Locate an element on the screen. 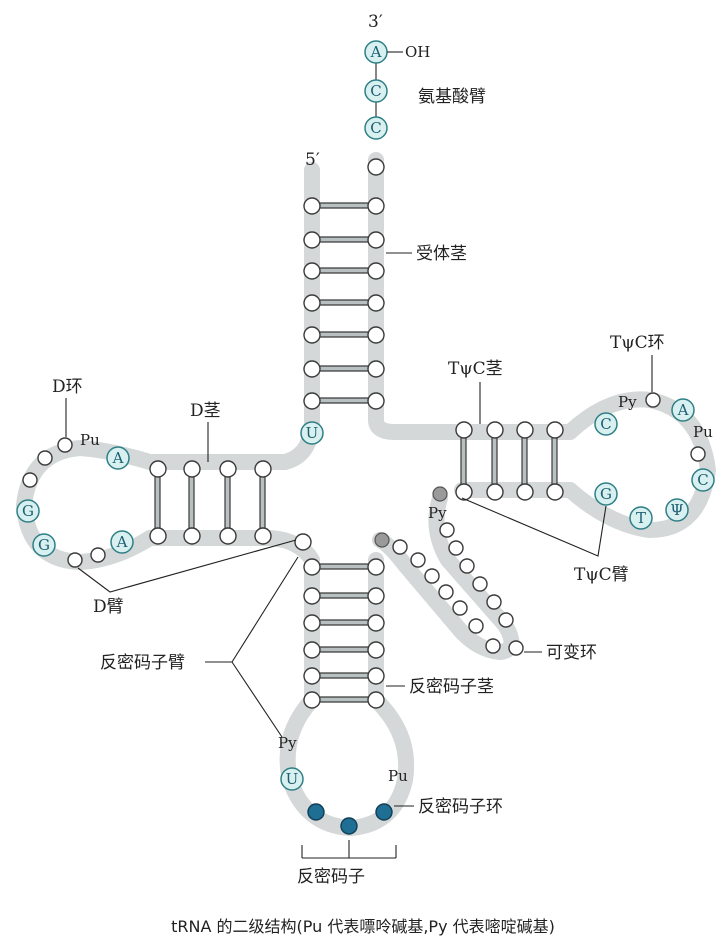 The image size is (726, 952). anticodon-loop-label: 反密码子环 is located at coordinates (460, 807).